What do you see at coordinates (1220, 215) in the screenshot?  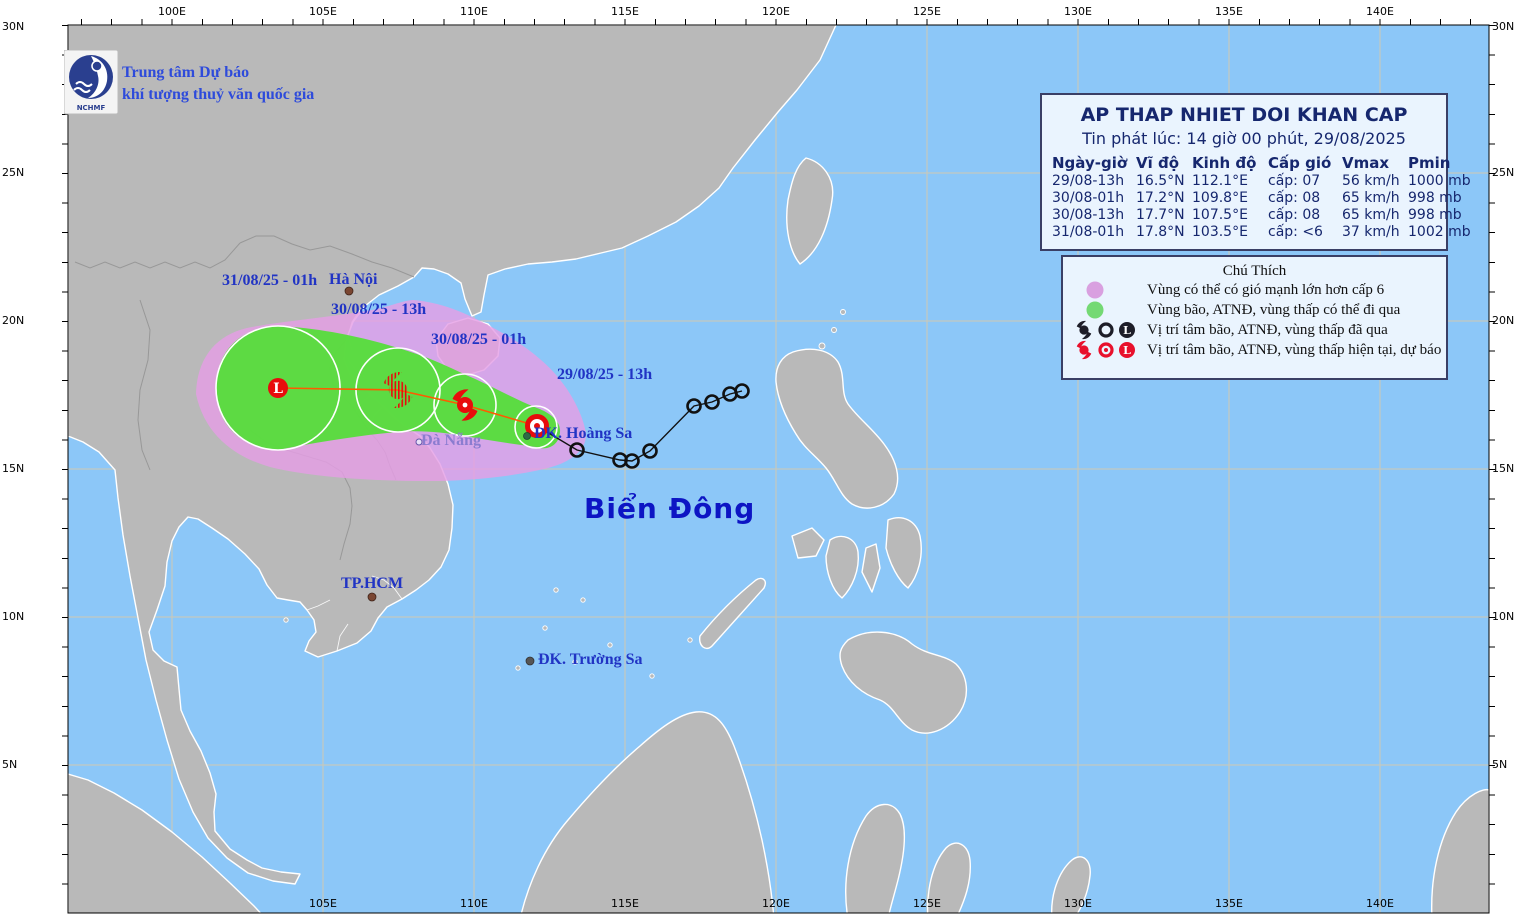 I see `table-cell: 107.5°E` at bounding box center [1220, 215].